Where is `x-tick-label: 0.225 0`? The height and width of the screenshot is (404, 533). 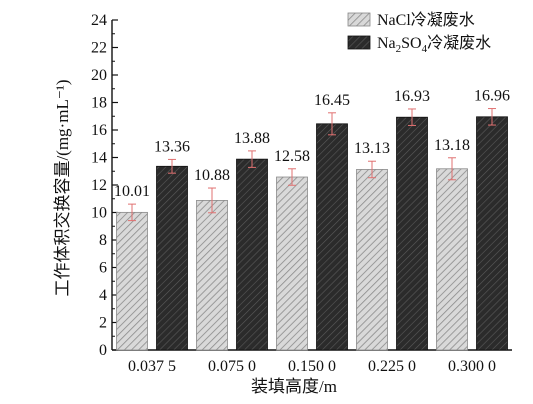 x-tick-label: 0.225 0 is located at coordinates (392, 366).